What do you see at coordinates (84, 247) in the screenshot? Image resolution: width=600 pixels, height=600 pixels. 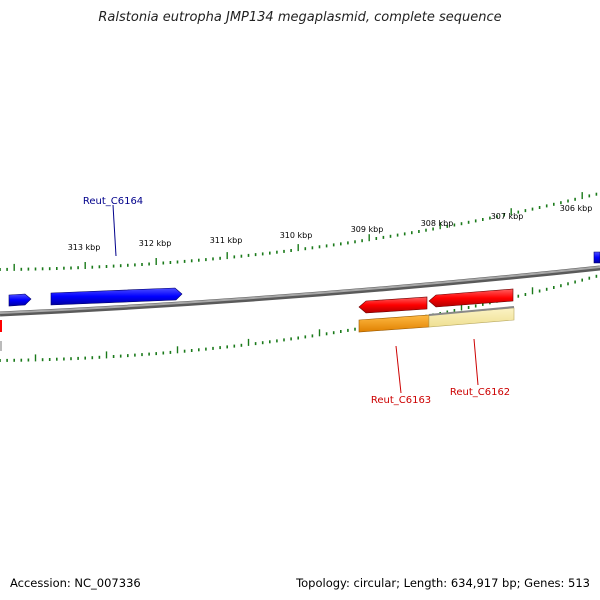 I see `scale-label-313: 313 kbp` at bounding box center [84, 247].